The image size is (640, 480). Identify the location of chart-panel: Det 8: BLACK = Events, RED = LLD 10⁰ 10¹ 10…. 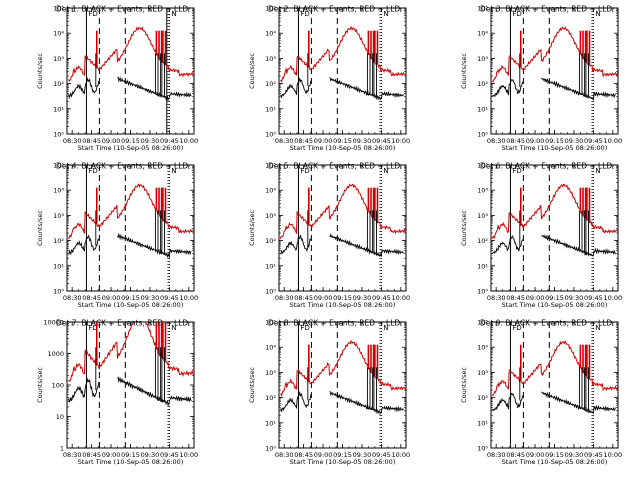
(329, 393).